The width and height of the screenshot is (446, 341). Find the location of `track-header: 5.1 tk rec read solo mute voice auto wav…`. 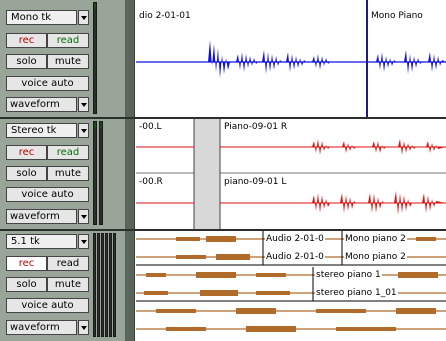

track-header: 5.1 tk rec read solo mute voice auto wav… is located at coordinates (67, 286).